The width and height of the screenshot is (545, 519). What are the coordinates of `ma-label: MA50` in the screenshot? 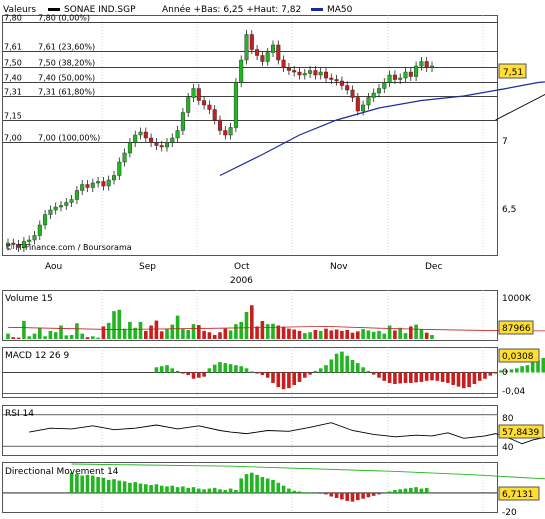 It's located at (340, 10).